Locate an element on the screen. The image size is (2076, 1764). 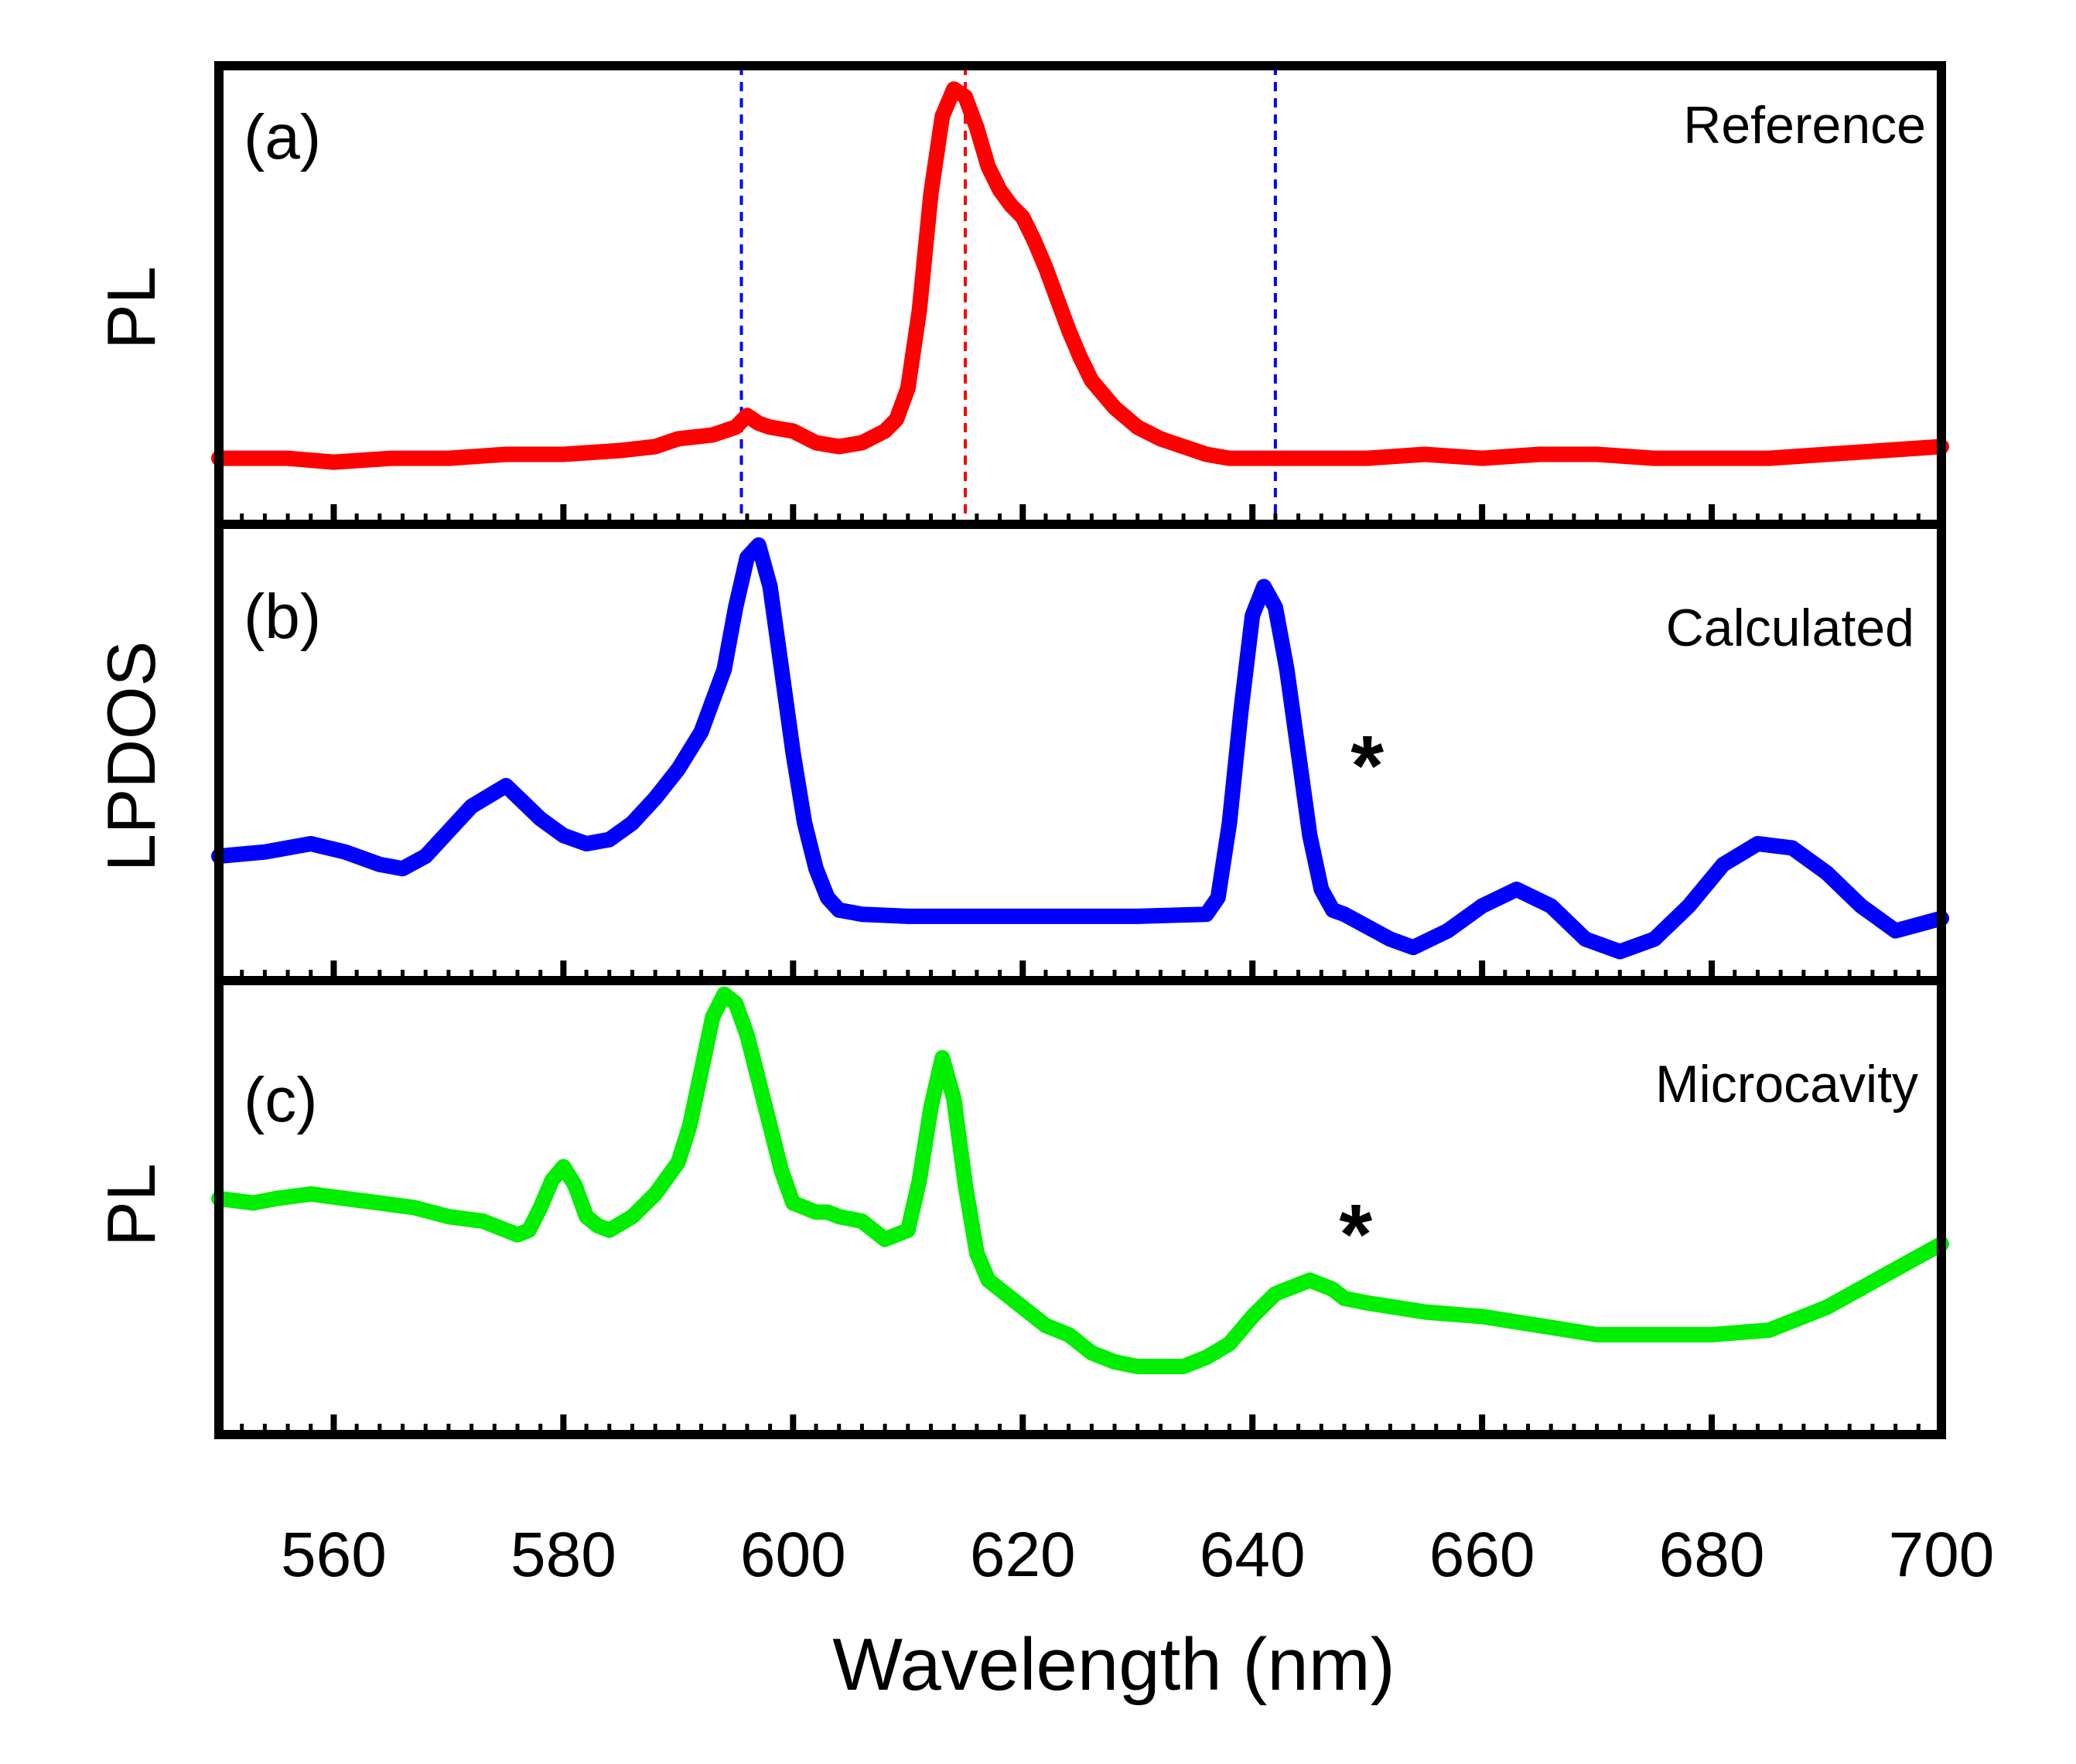
tick-marks-c is located at coordinates (1081, 1424).